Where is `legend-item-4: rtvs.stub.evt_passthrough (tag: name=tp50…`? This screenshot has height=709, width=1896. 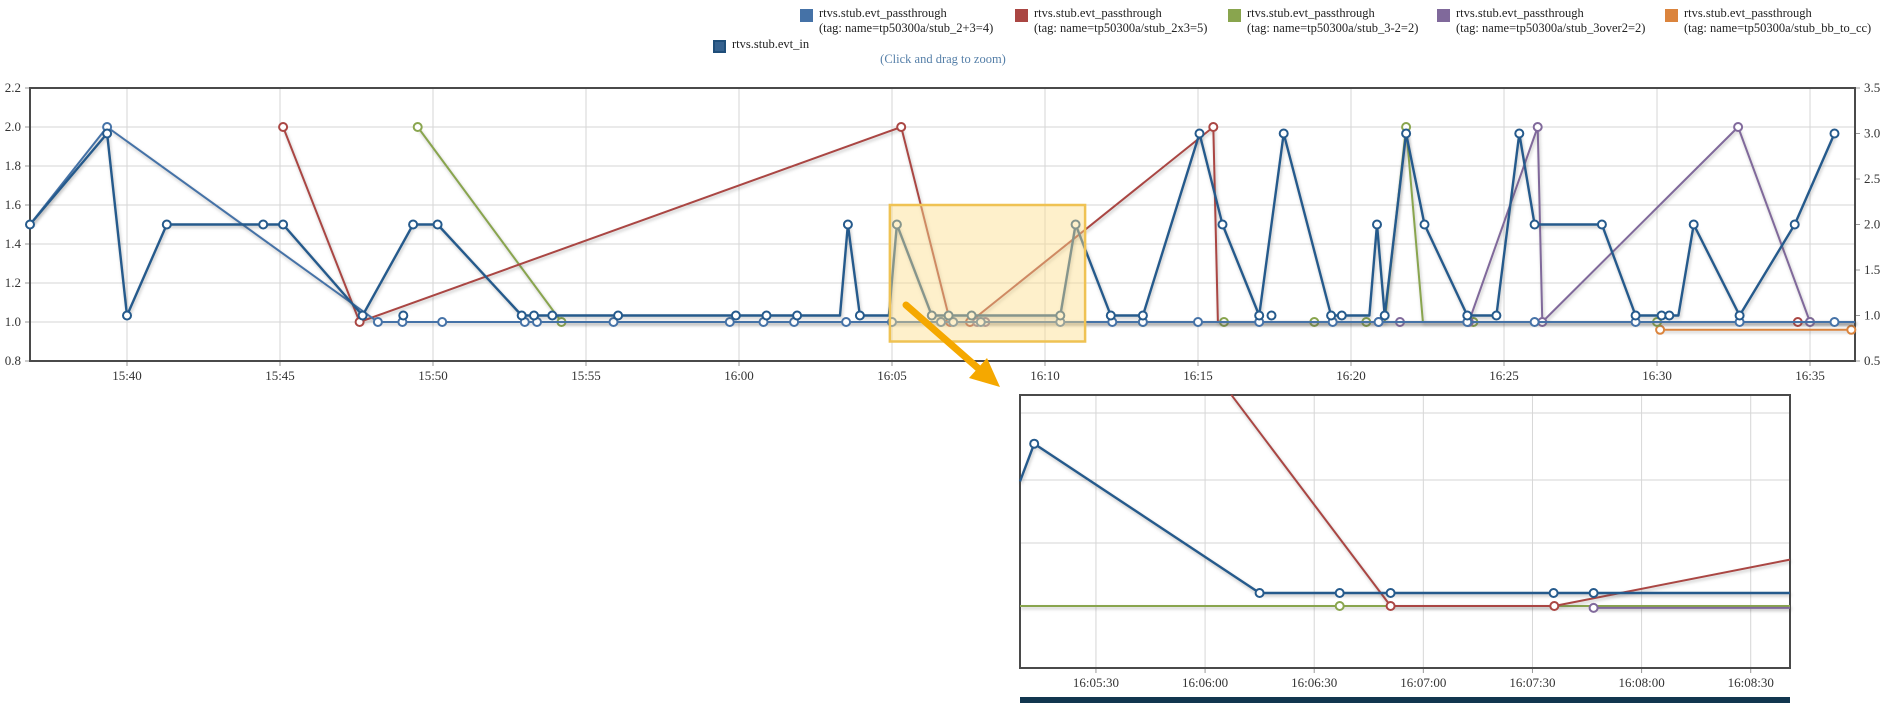
legend-item-4: rtvs.stub.evt_passthrough (tag: name=tp50… is located at coordinates (1541, 21).